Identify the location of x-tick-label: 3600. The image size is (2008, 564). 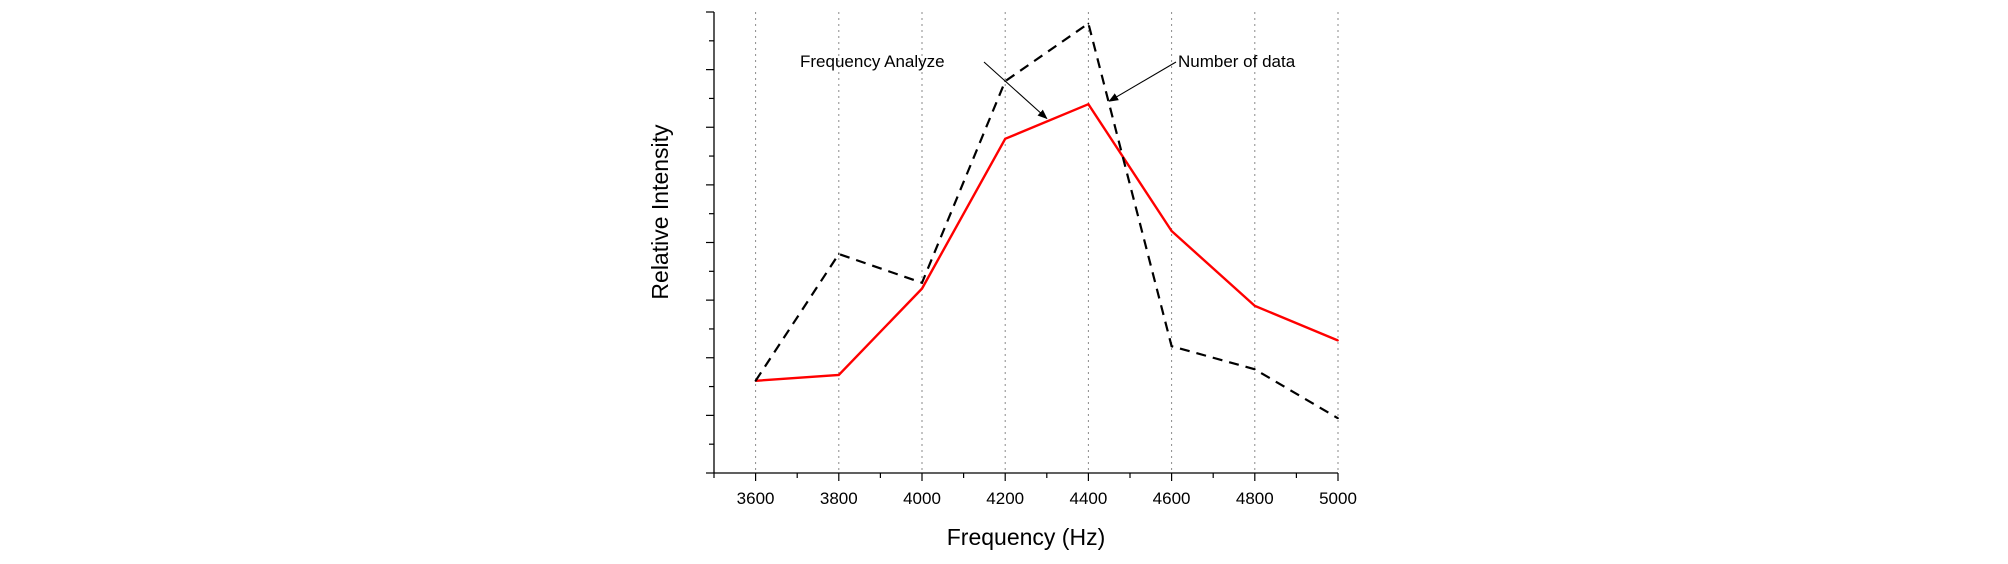
(756, 498).